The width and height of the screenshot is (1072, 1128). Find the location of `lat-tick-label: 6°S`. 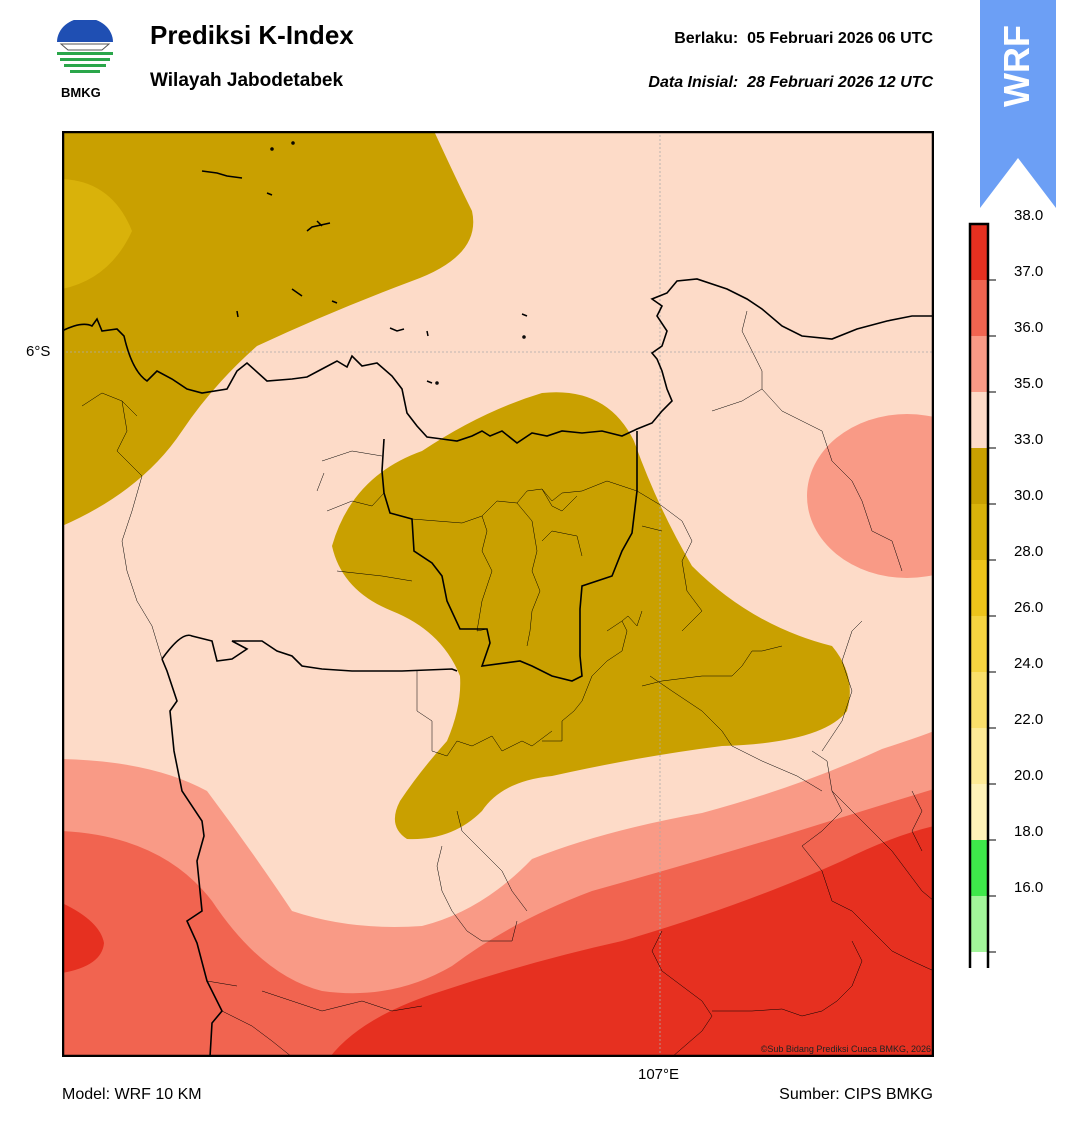

lat-tick-label: 6°S is located at coordinates (38, 351).